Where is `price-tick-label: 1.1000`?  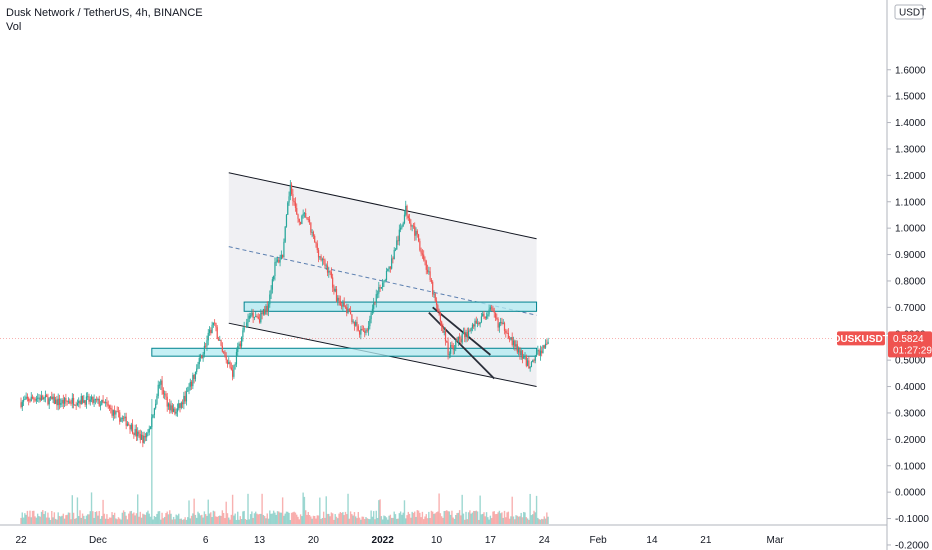
price-tick-label: 1.1000 is located at coordinates (910, 202).